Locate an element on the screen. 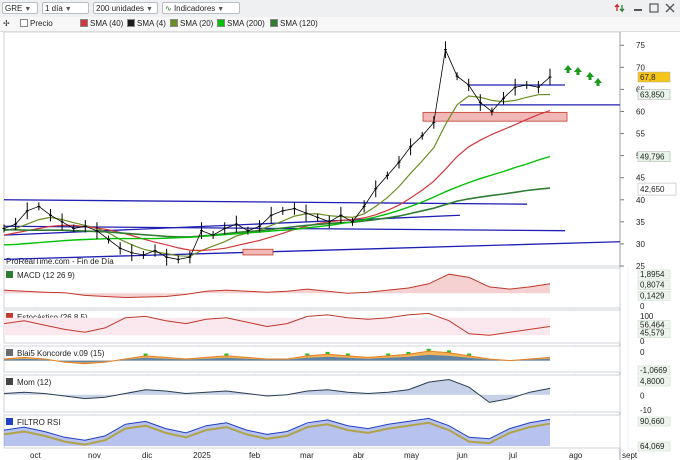  legend-sma4: SMA (4) is located at coordinates (146, 24).